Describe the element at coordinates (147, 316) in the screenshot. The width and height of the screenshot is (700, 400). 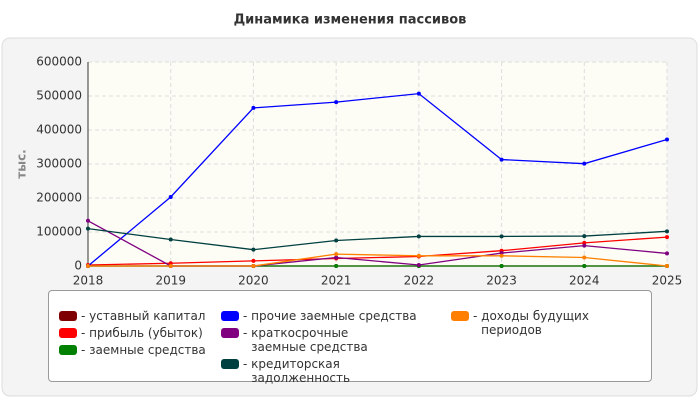
I see `legend-label: уставный капитал` at that location.